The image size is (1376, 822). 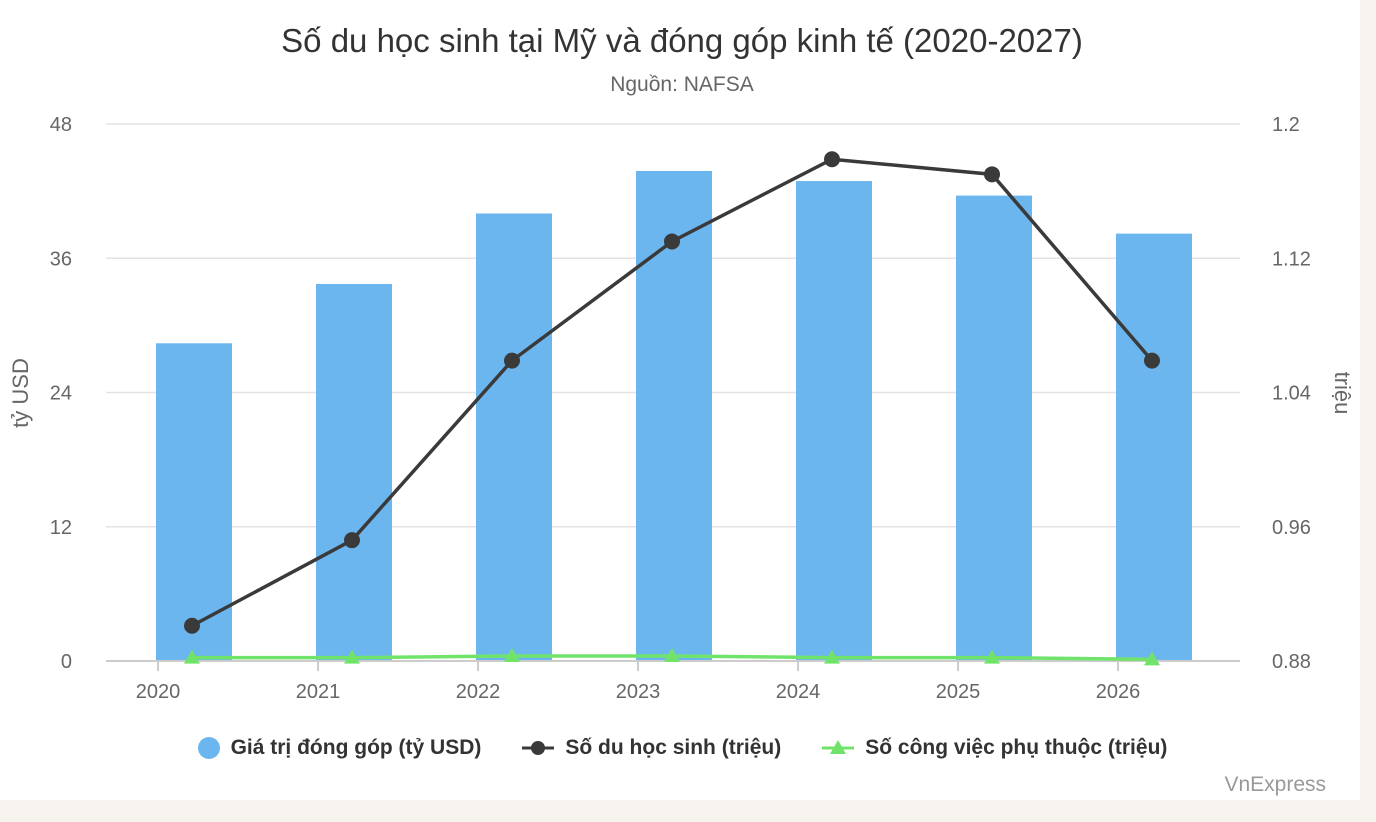 I want to click on legend-label-jobs: Số công việc phụ thuộc (triệu), so click(x=1016, y=747).